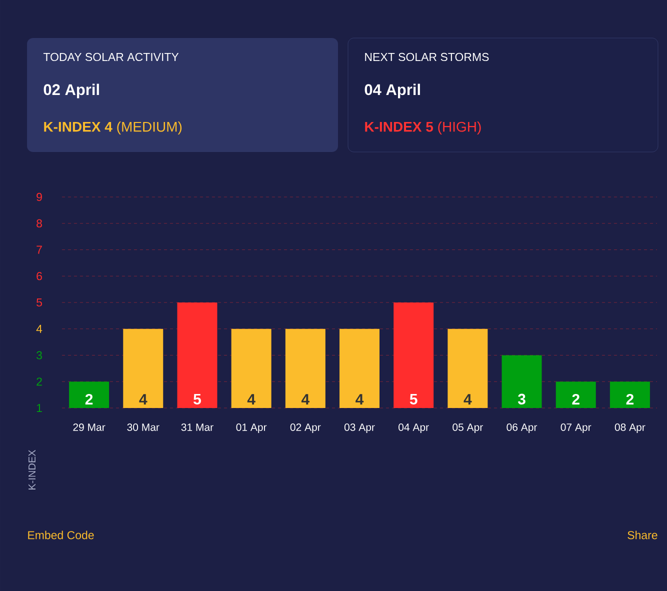 The width and height of the screenshot is (667, 591). What do you see at coordinates (522, 429) in the screenshot?
I see `x-tick-label: 06 Apr` at bounding box center [522, 429].